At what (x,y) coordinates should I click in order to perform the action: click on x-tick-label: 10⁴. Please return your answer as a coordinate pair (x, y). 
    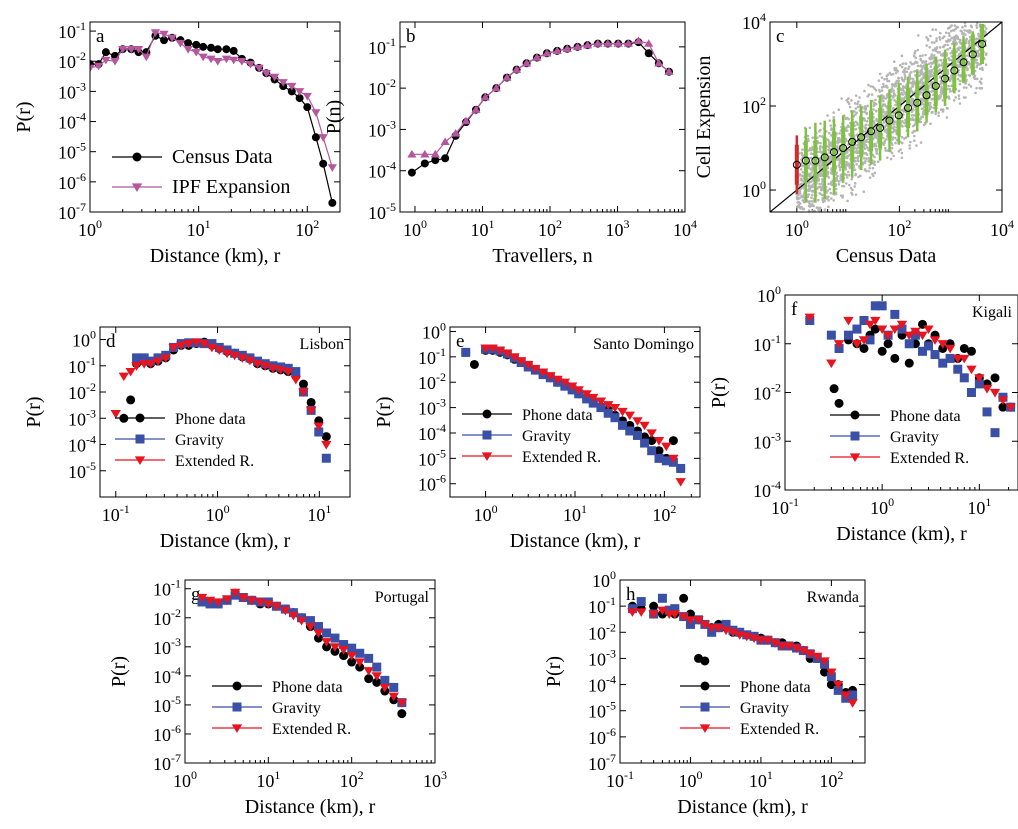
    Looking at the image, I should click on (1002, 228).